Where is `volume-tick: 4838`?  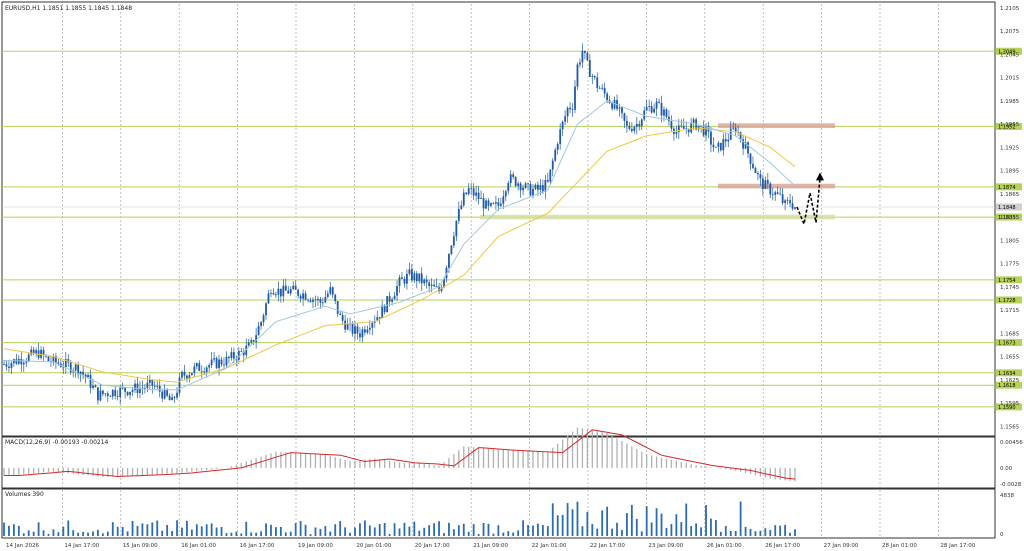 volume-tick: 4838 is located at coordinates (1007, 496).